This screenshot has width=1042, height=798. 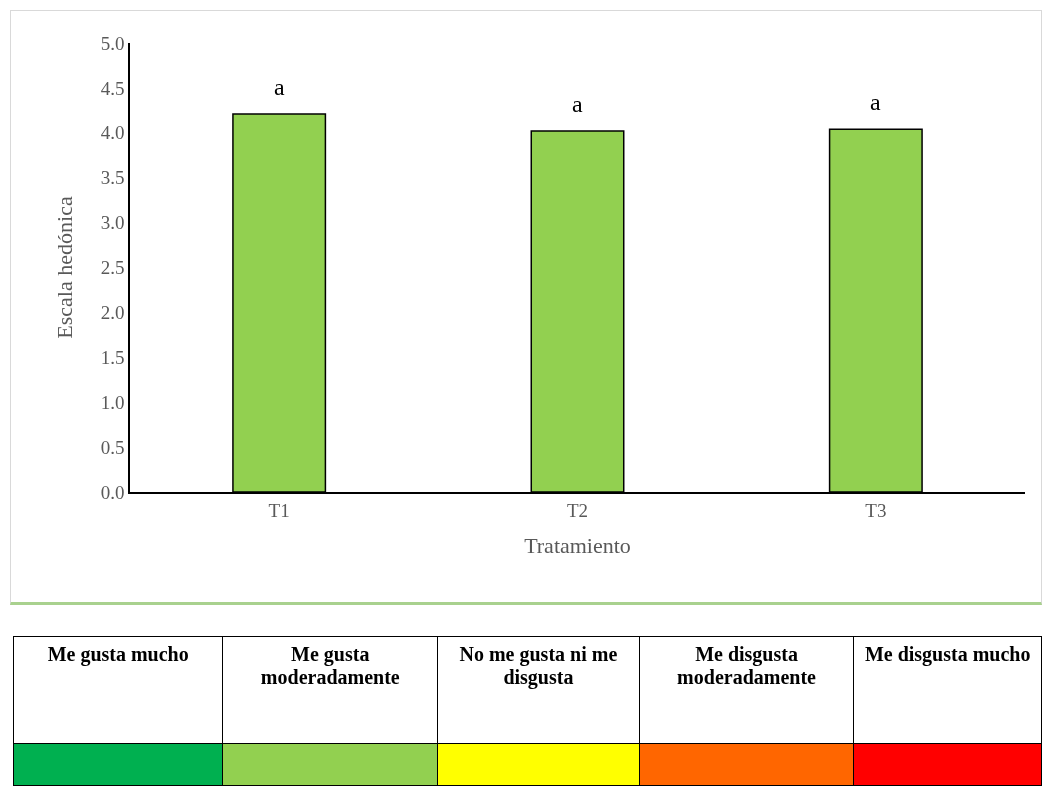 What do you see at coordinates (112, 402) in the screenshot?
I see `y-tick-label: 1.0` at bounding box center [112, 402].